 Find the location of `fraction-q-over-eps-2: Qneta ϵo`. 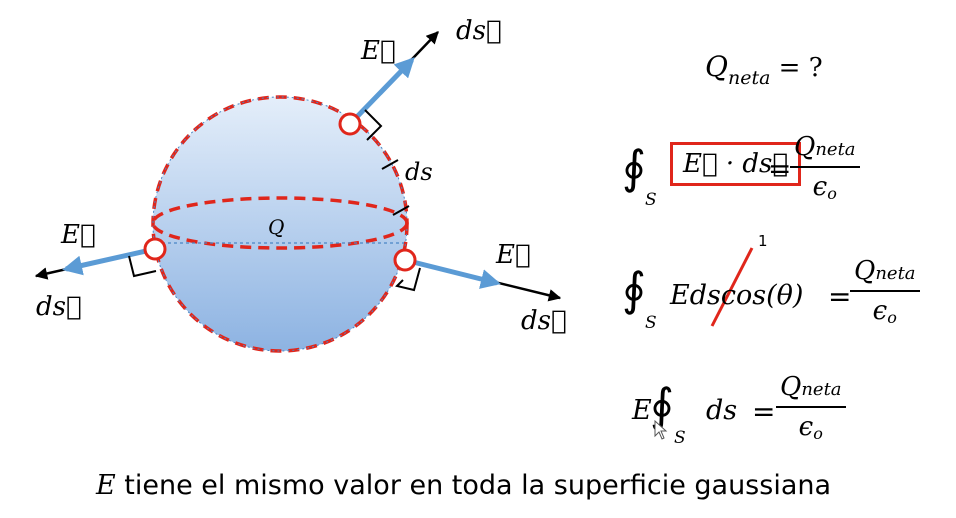

fraction-q-over-eps-2: Qneta ϵo is located at coordinates (885, 291).